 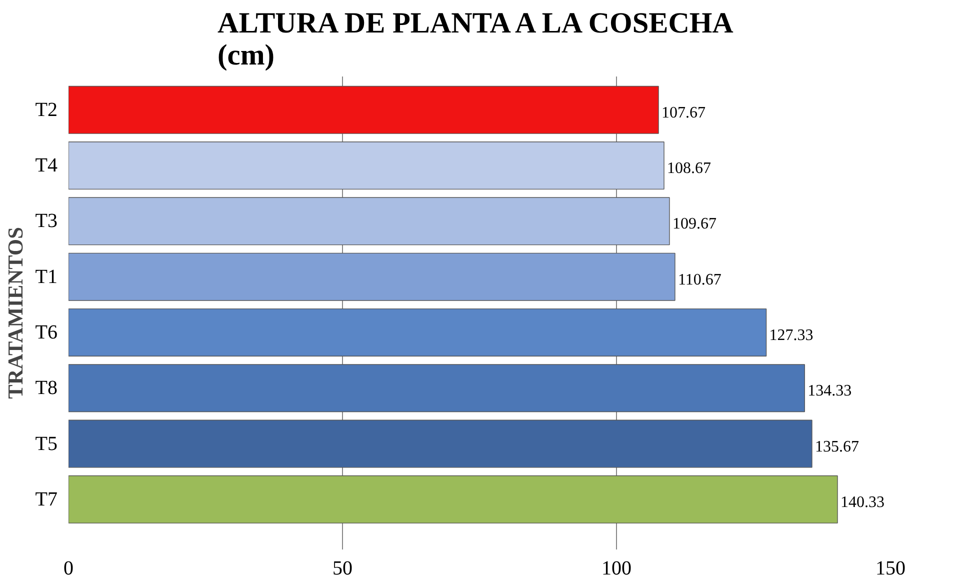 I want to click on data-label: 127.33, so click(x=791, y=335).